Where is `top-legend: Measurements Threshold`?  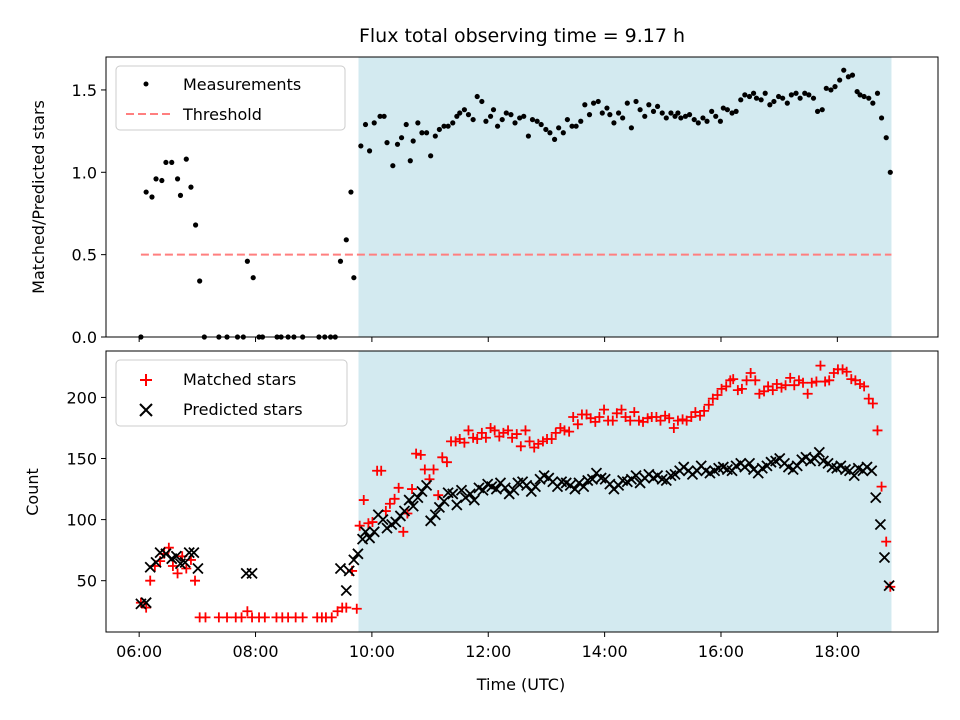 top-legend: Measurements Threshold is located at coordinates (230, 98).